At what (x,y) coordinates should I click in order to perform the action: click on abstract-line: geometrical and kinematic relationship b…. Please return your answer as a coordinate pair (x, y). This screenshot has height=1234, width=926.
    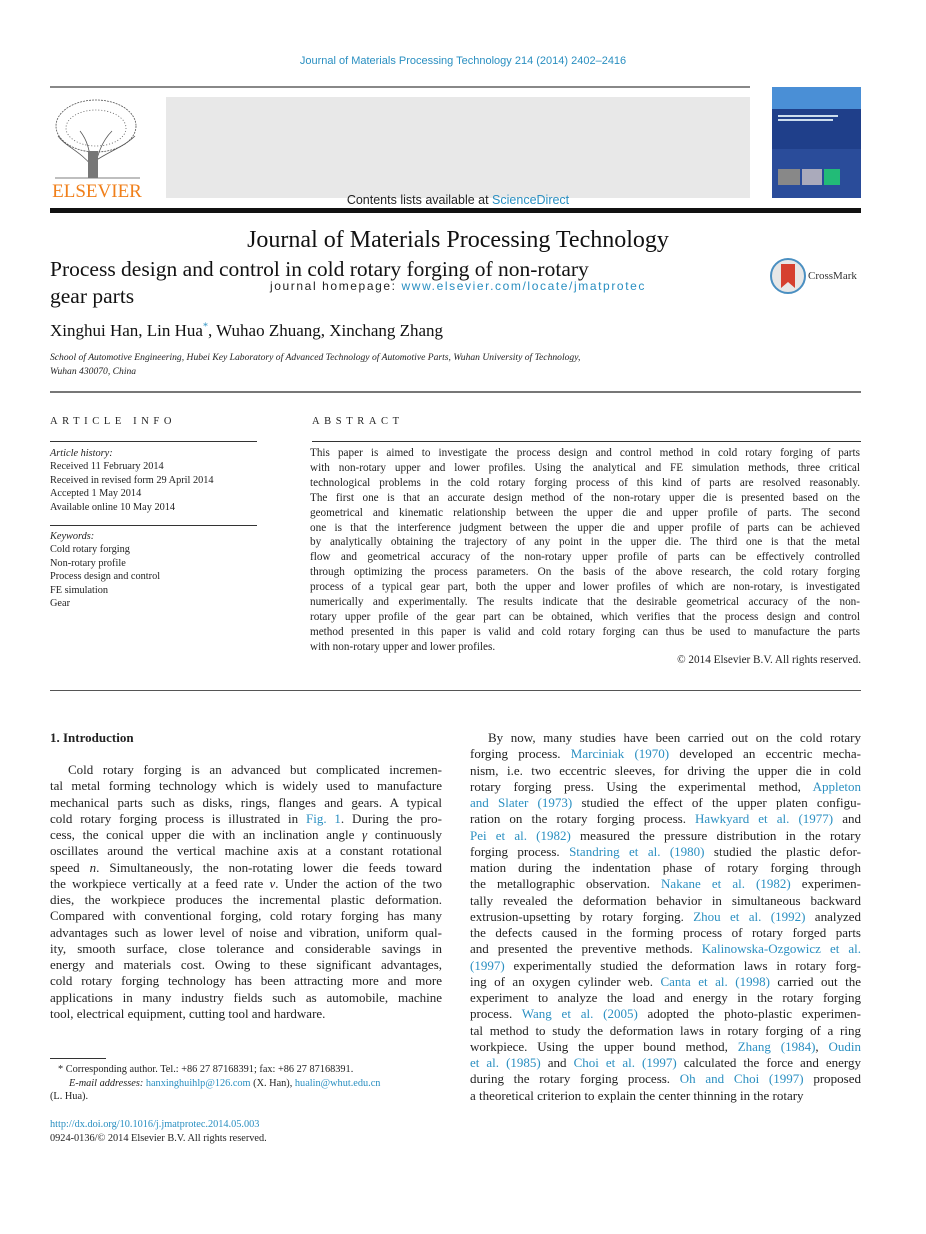
    Looking at the image, I should click on (585, 512).